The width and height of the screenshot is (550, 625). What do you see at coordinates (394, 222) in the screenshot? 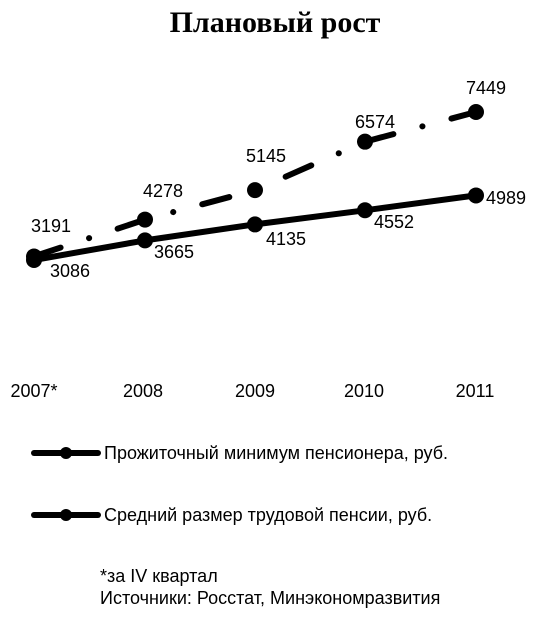
I see `data-label-subsistence-minimum: 4552` at bounding box center [394, 222].